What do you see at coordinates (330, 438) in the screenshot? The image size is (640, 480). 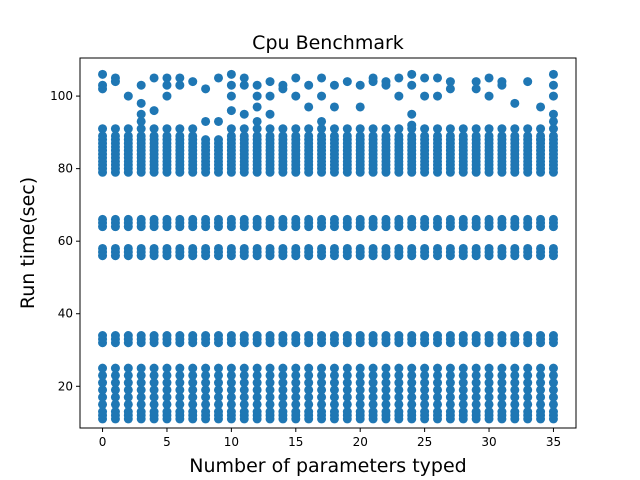 I see `x-axis-ticks: 0 5 10 15 20 25 30 35` at bounding box center [330, 438].